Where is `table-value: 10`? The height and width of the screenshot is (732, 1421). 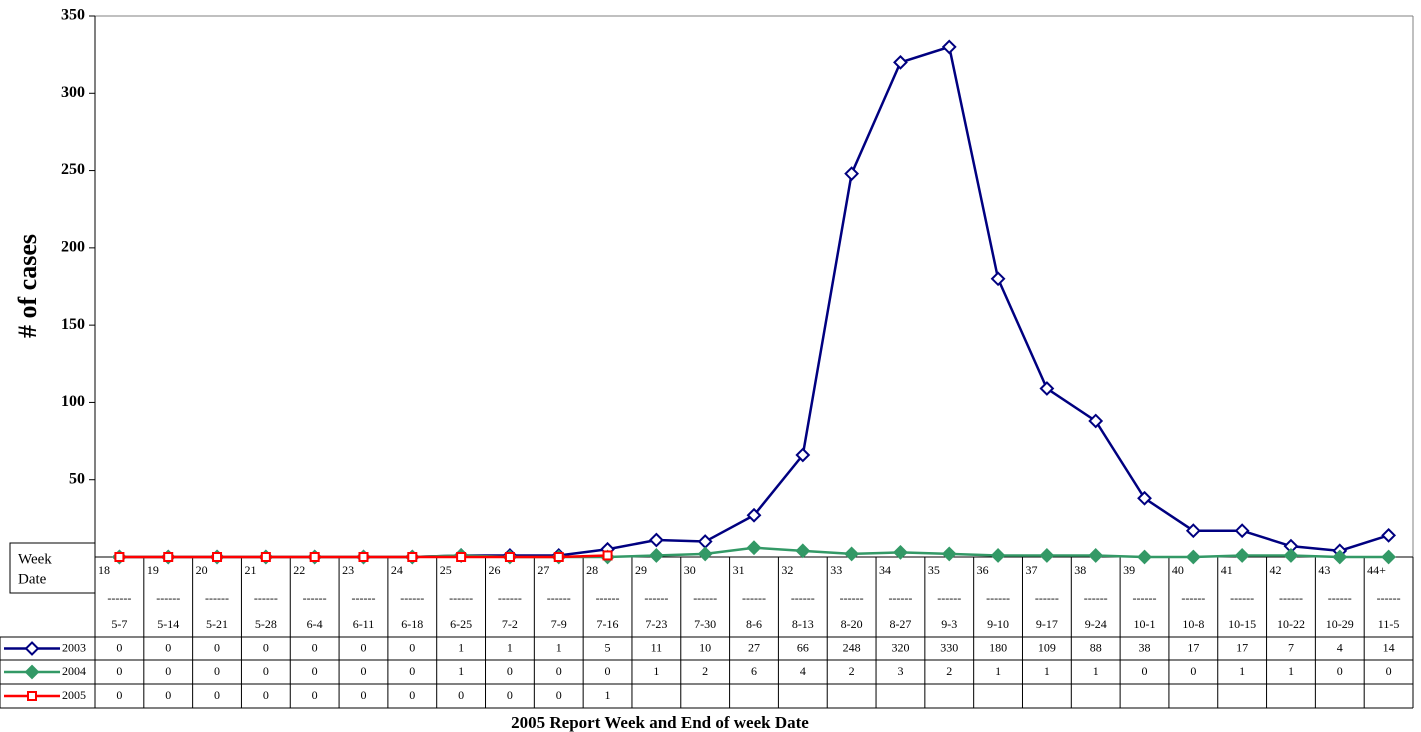 table-value: 10 is located at coordinates (705, 647).